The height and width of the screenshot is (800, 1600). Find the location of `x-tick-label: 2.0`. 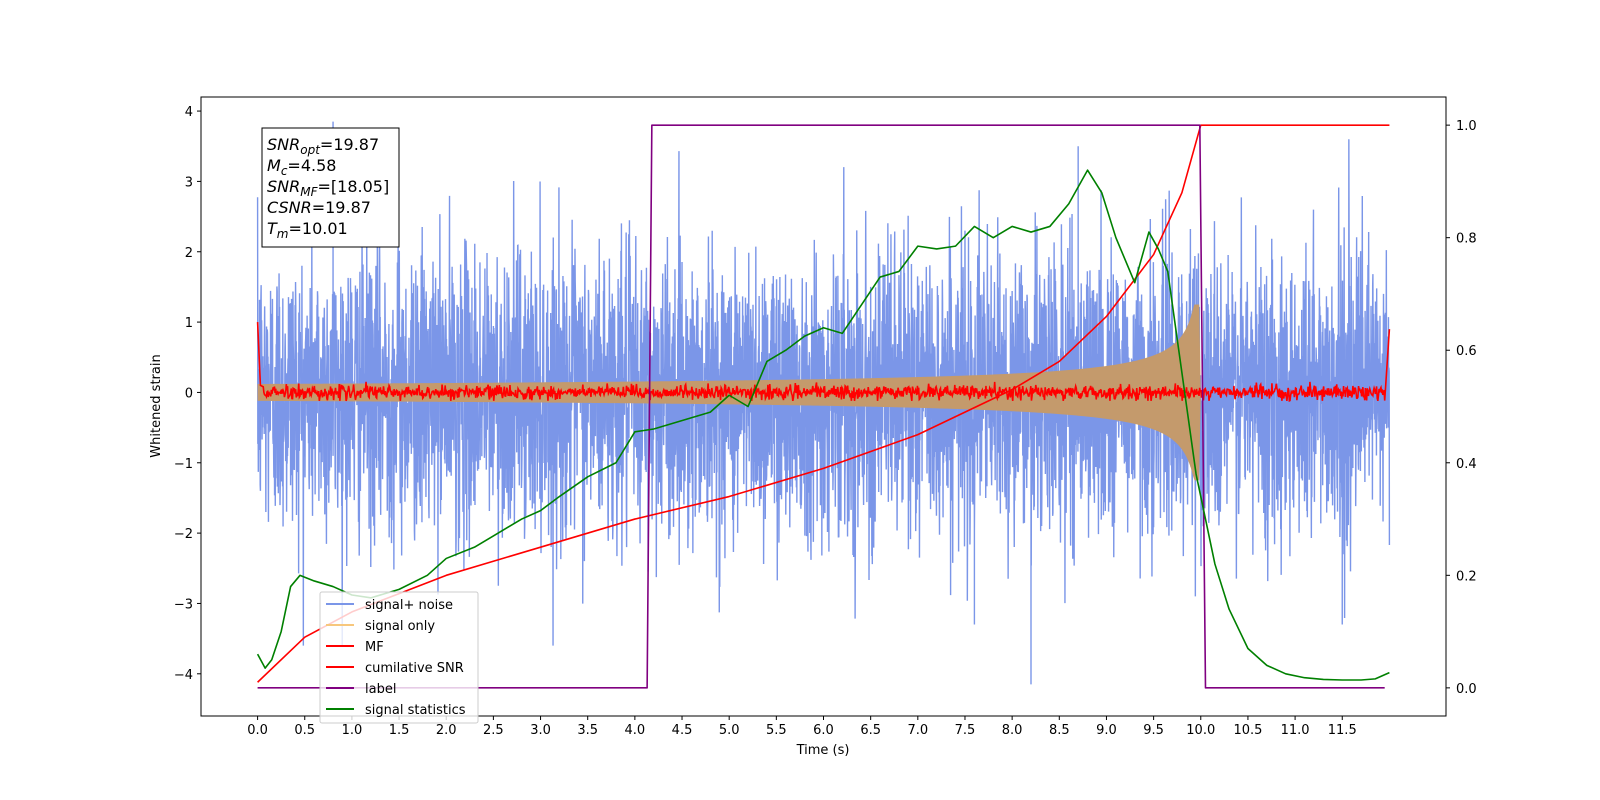

x-tick-label: 2.0 is located at coordinates (446, 730).